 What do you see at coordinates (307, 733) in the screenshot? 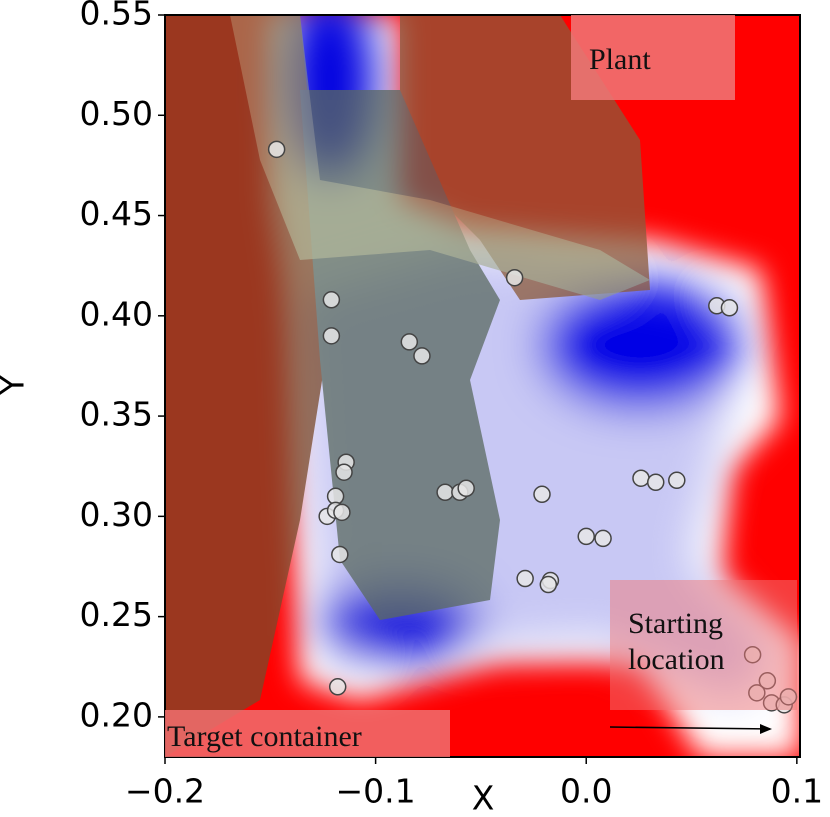
I see `target-annotation: Target container` at bounding box center [307, 733].